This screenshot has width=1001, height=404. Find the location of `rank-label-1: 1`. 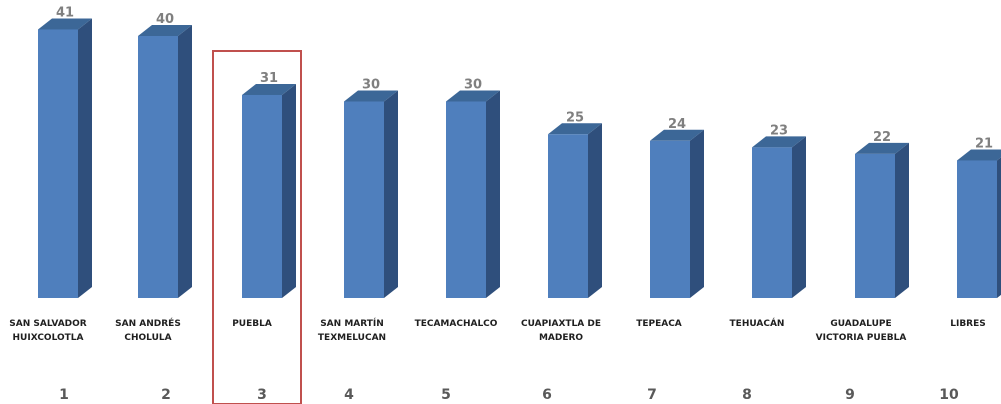

rank-label-1: 1 is located at coordinates (64, 395).